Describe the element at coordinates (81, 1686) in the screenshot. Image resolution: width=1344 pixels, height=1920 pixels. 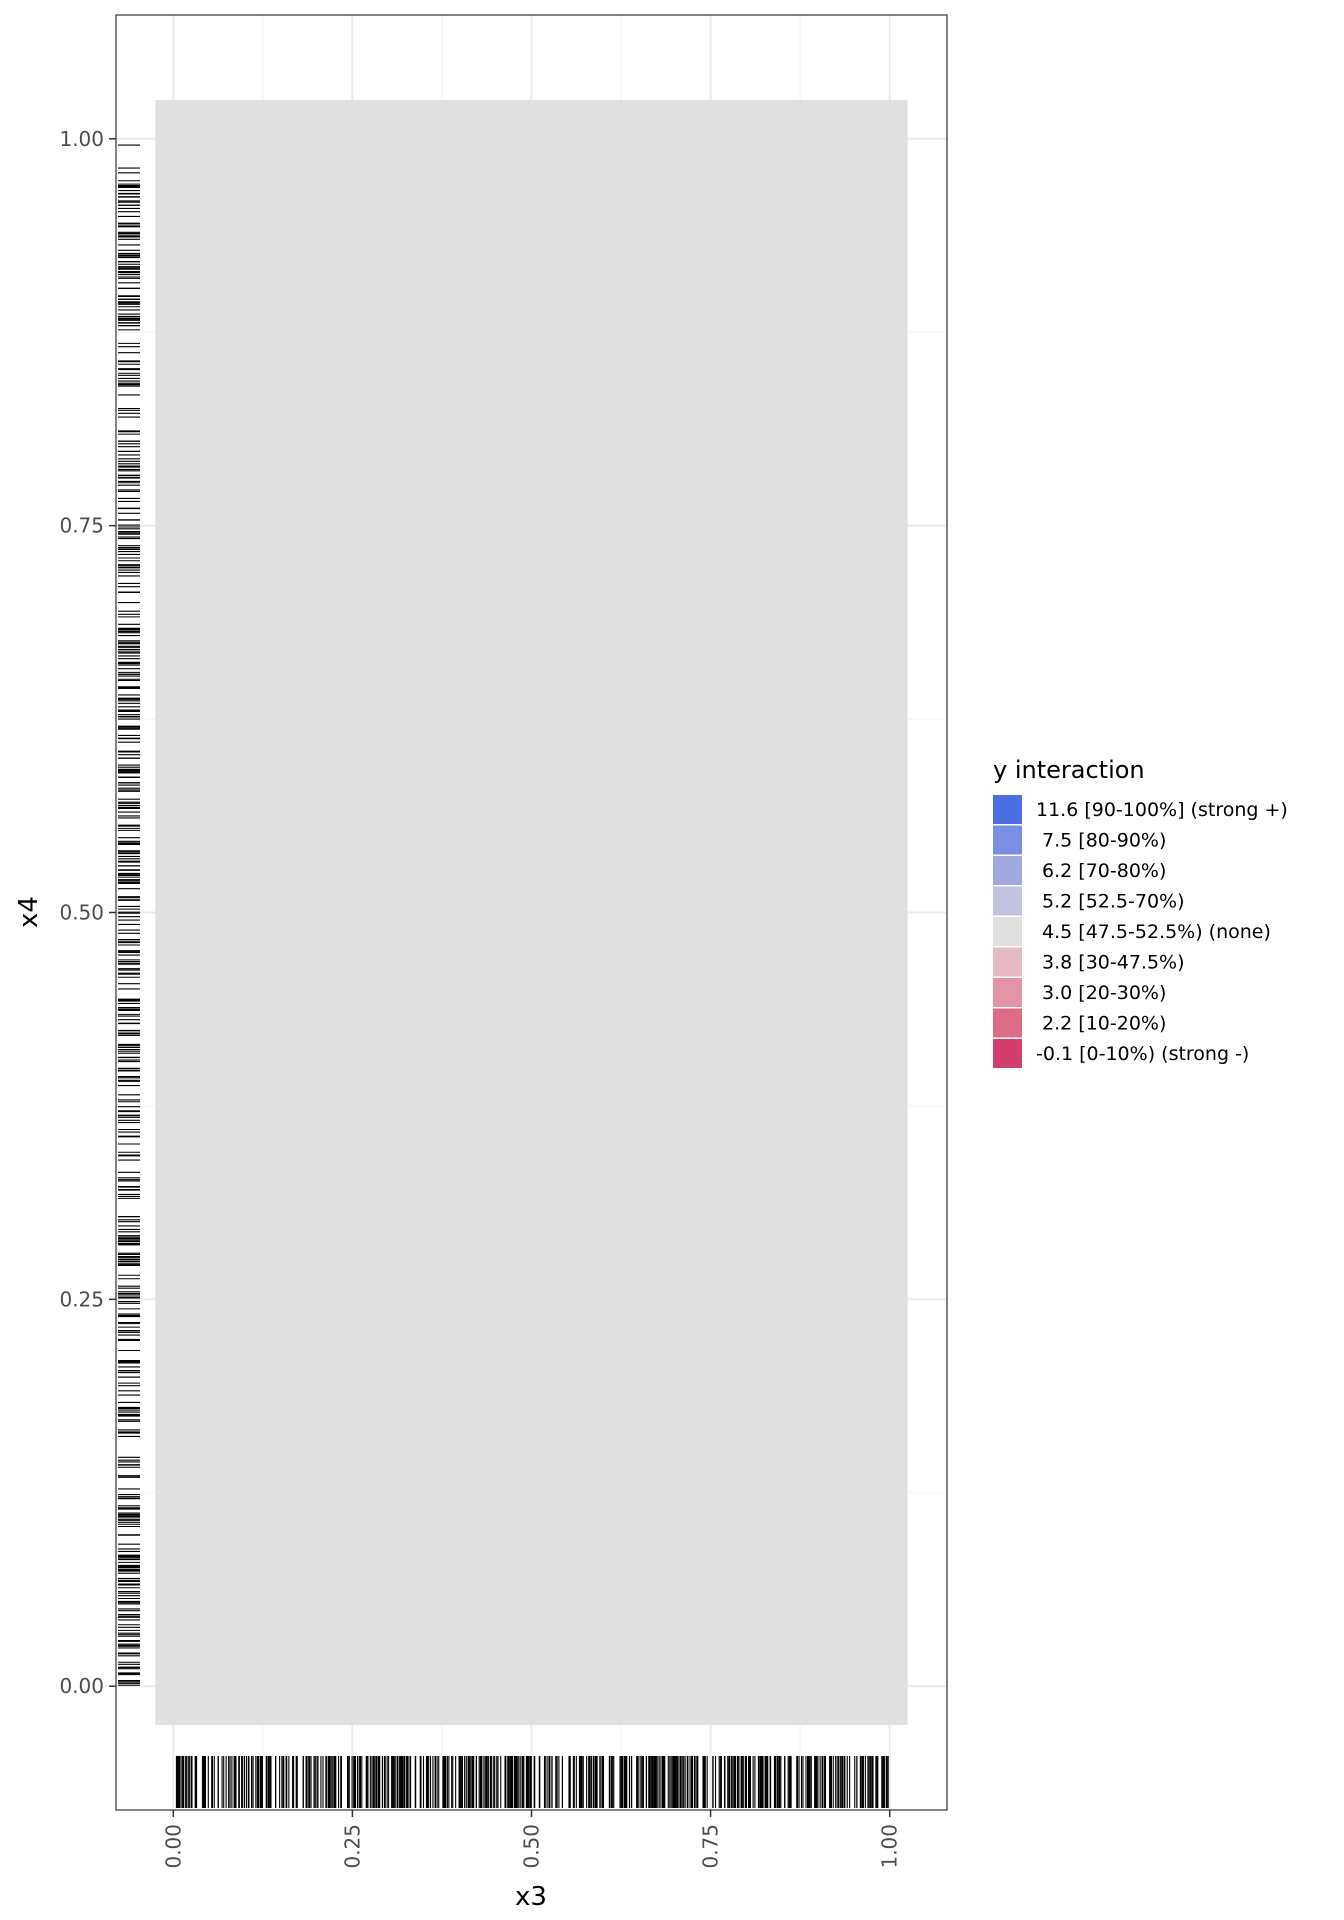
I see `y-tick-label: 0.00` at that location.